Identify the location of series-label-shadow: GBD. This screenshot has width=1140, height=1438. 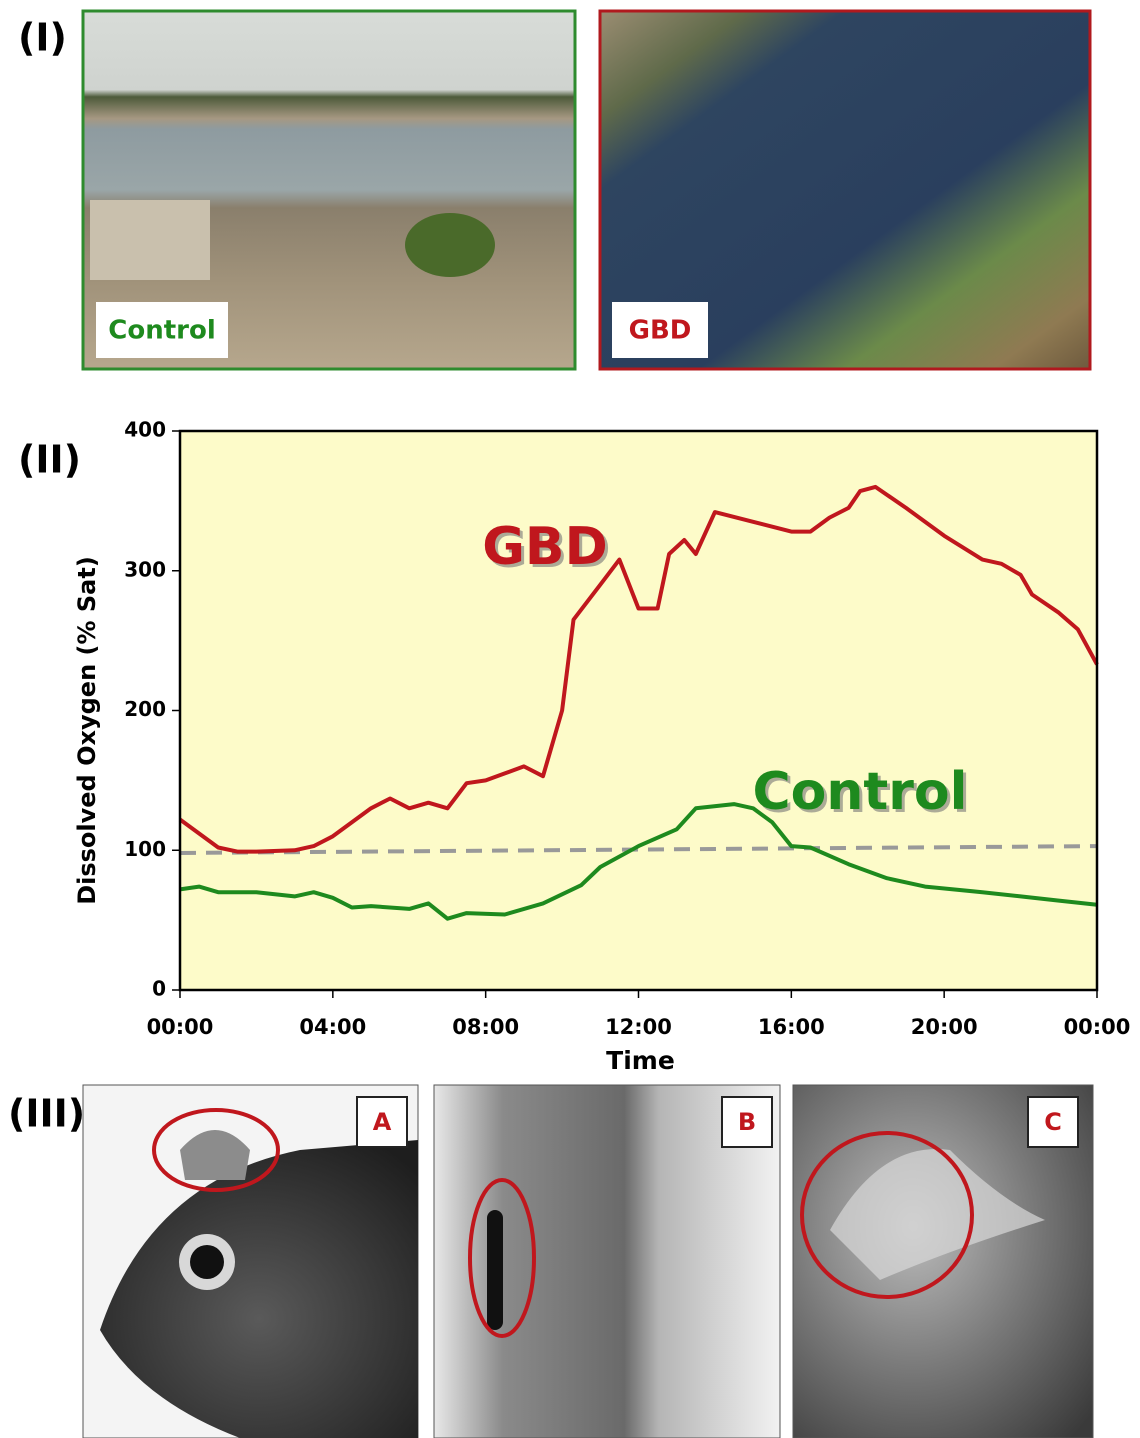
(547, 550).